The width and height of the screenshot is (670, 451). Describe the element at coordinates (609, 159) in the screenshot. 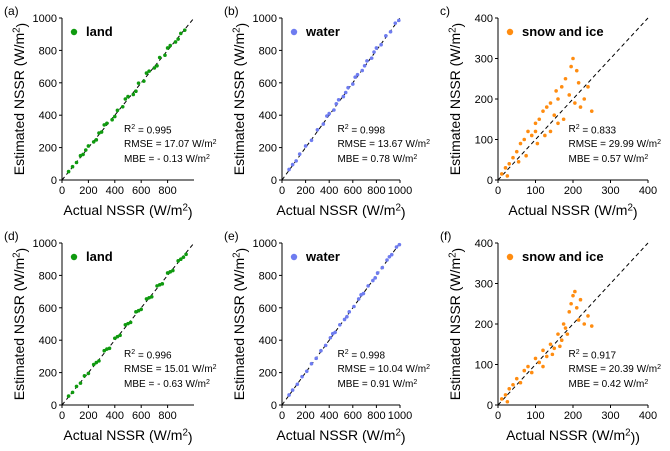

I see `stat-line: MBE = 0.57 W/m2` at that location.